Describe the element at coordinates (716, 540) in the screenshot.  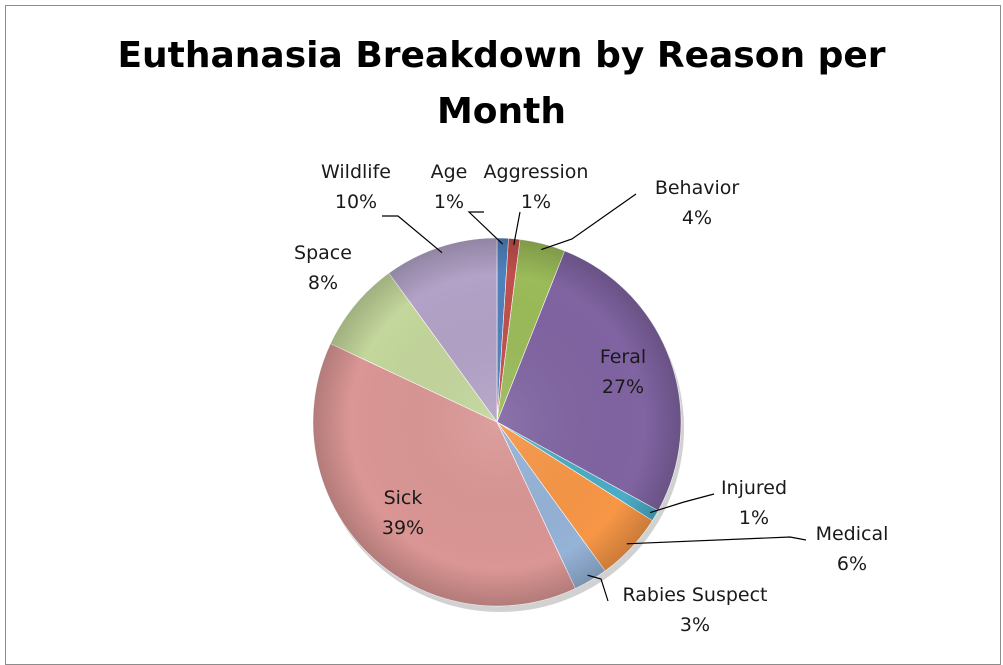
I see `leader-line-medical` at that location.